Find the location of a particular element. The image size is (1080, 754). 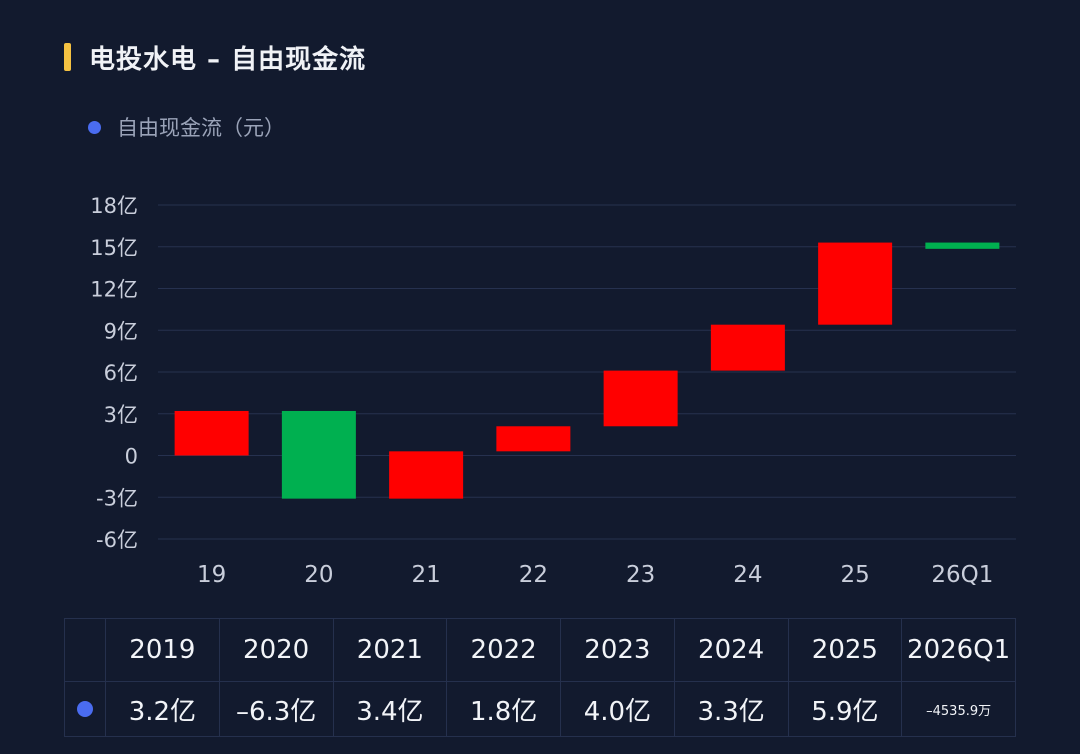

series-dot-icon is located at coordinates (85, 709).